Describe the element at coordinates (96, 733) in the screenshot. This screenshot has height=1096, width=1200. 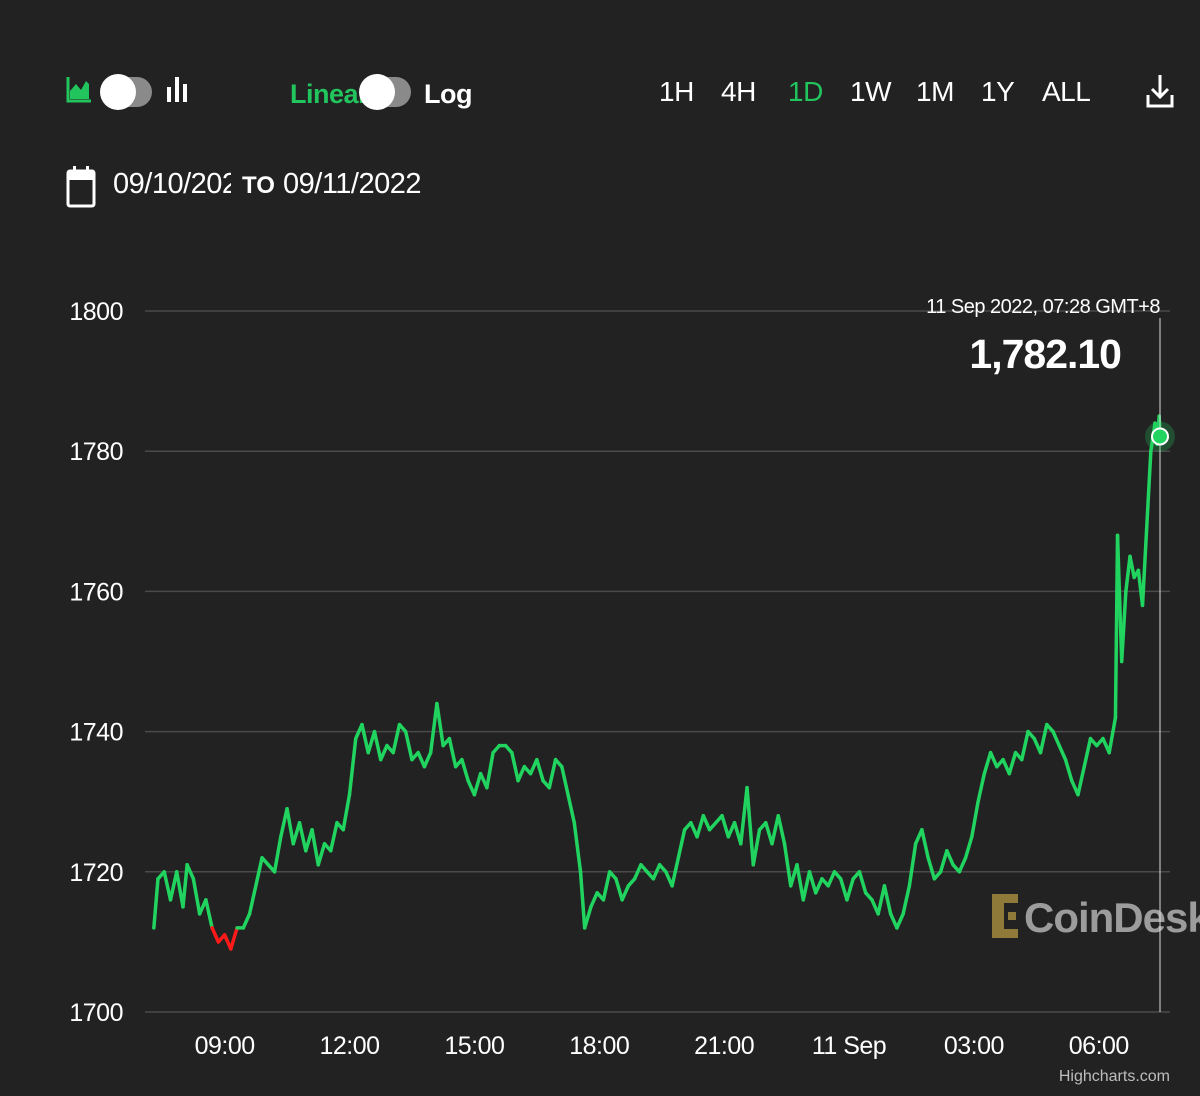
I see `y-tick-label: 1740` at that location.